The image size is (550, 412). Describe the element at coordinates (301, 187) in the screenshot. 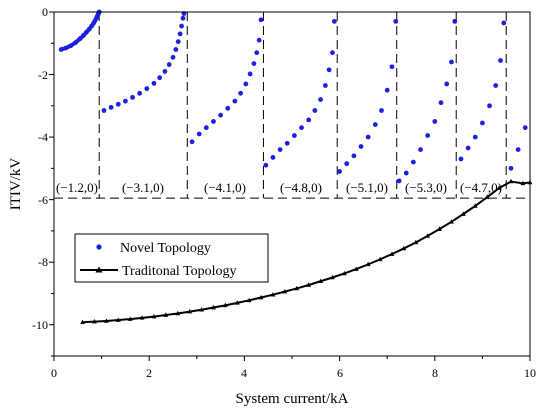

I see `segment-label: (−4.8,0)` at that location.